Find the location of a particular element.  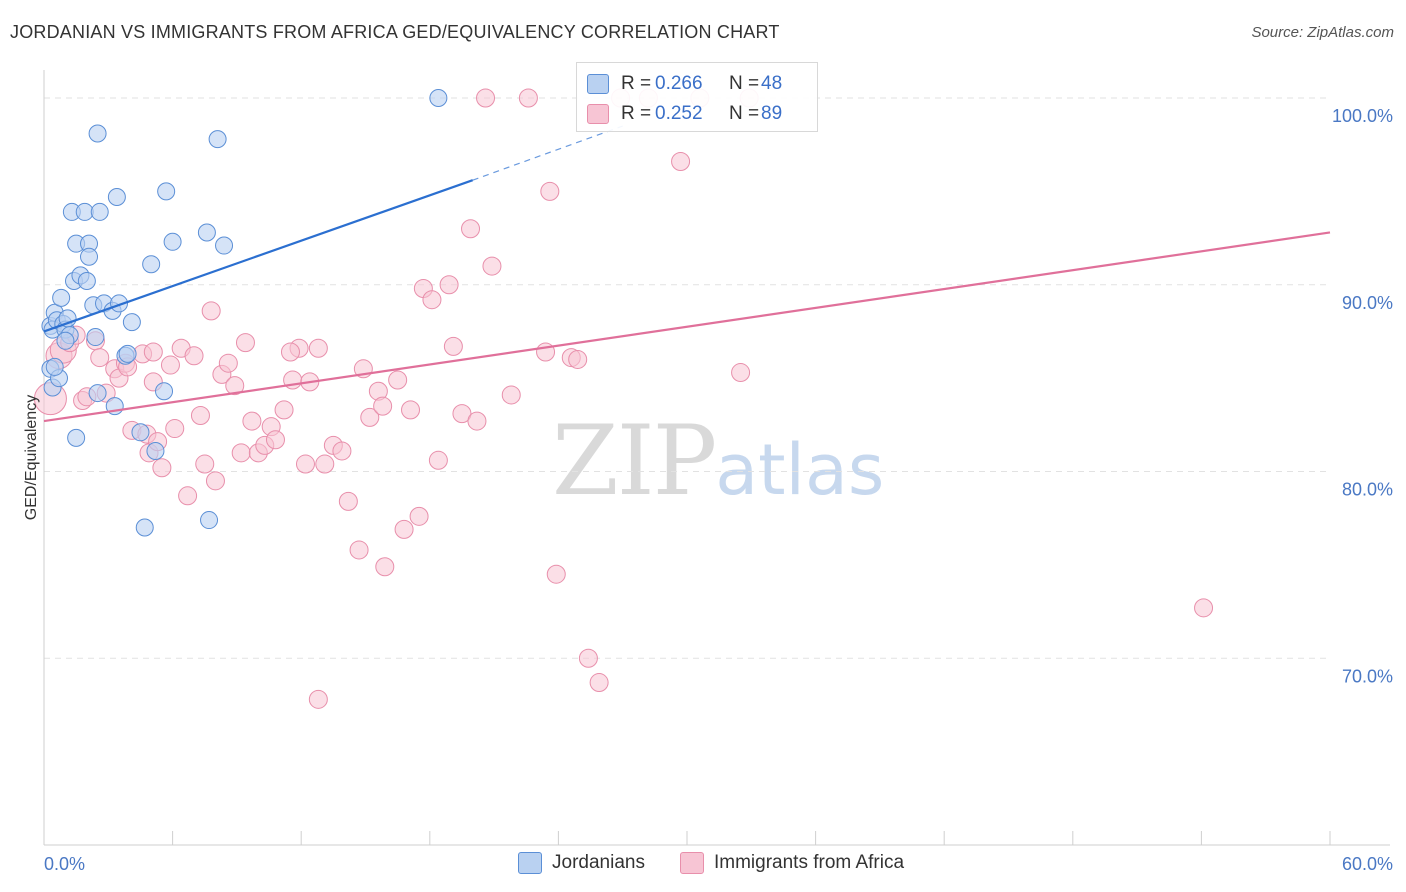

watermark: ZIPatlas is located at coordinates (718, 461).